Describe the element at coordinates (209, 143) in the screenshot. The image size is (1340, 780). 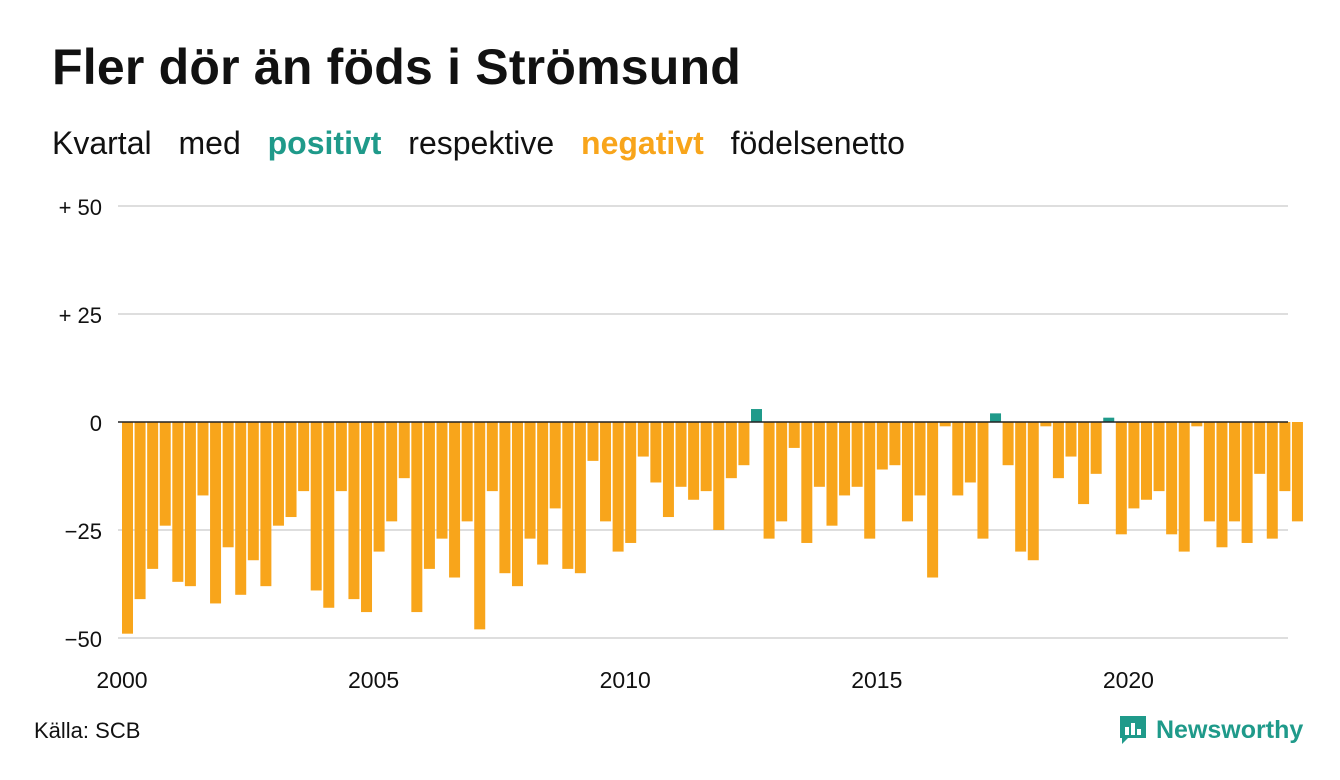
I see `subtitle-word-med: med` at that location.